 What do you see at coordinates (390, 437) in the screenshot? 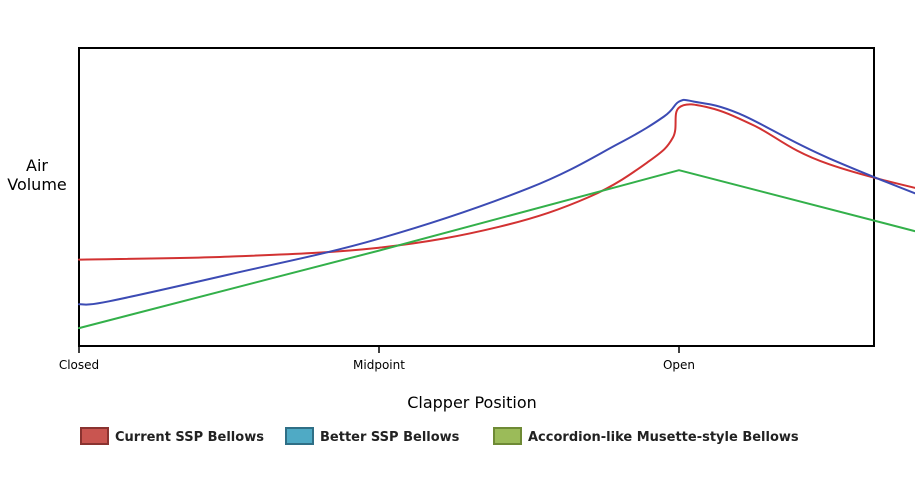
I see `legend-label: Better SSP Bellows` at bounding box center [390, 437].